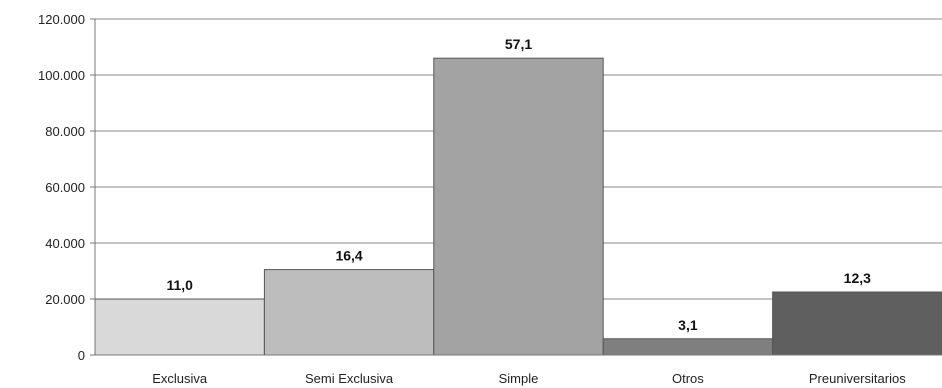 This screenshot has width=942, height=388. What do you see at coordinates (65, 243) in the screenshot?
I see `y-tick-label: 40.000` at bounding box center [65, 243].